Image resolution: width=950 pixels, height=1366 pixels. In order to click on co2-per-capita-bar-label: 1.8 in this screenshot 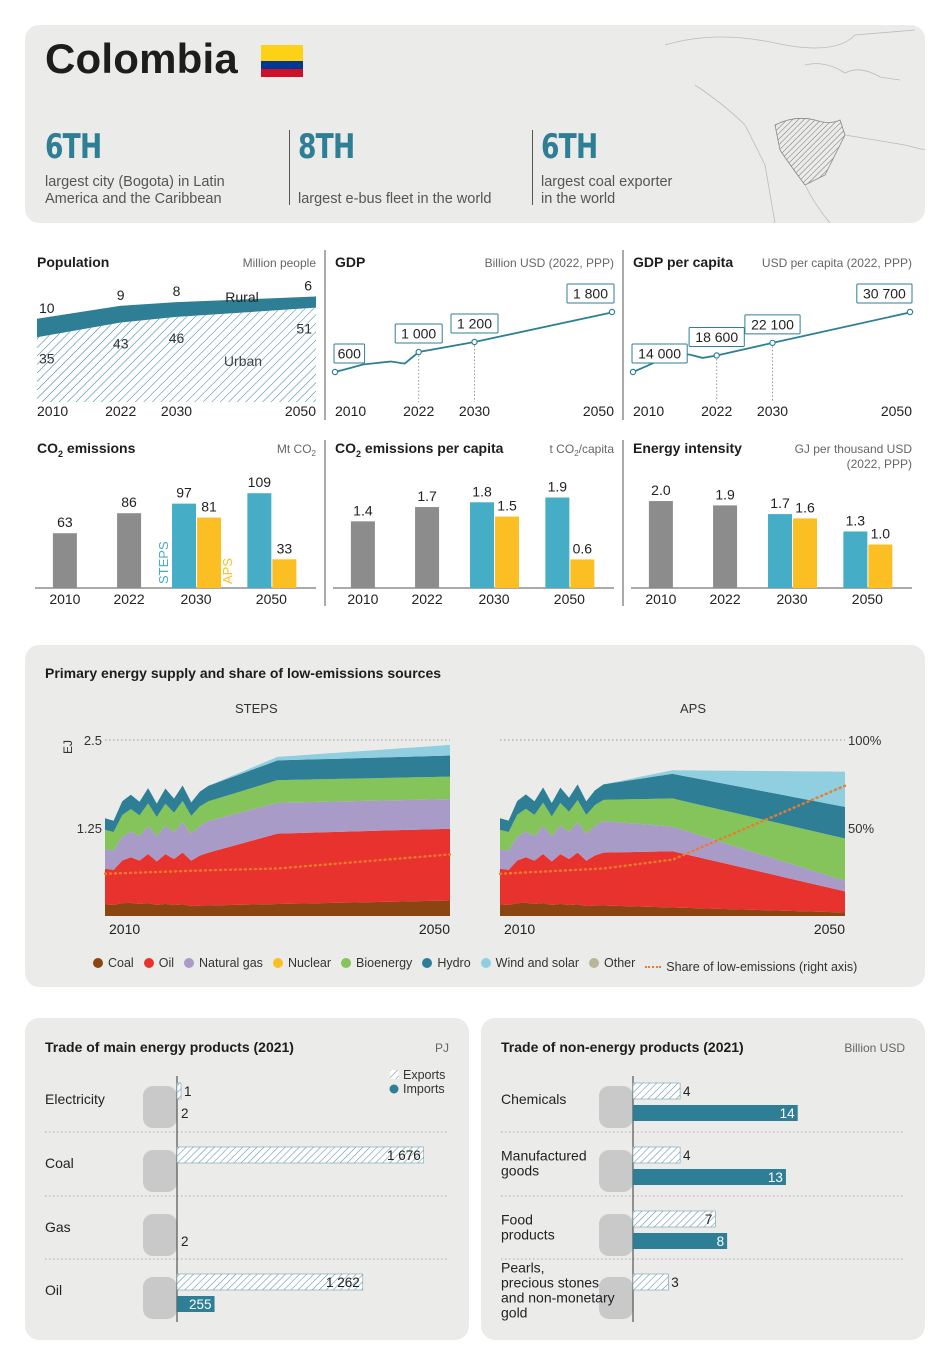, I will do `click(482, 491)`.